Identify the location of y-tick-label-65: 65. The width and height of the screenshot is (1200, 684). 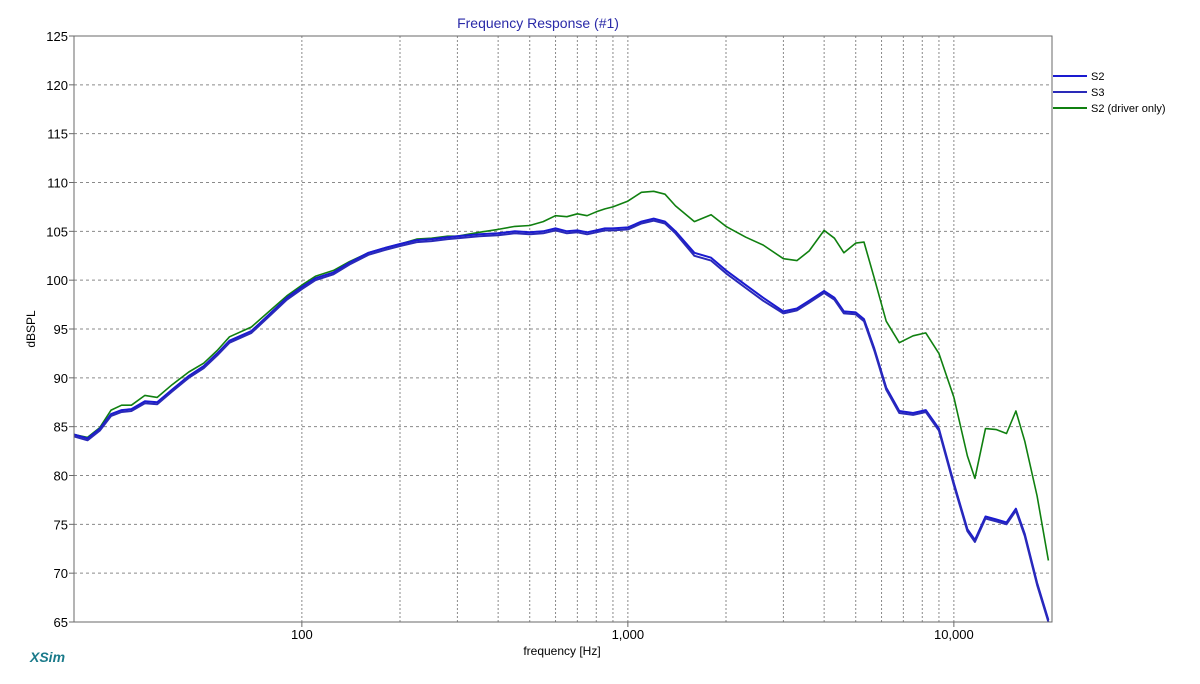
(61, 622).